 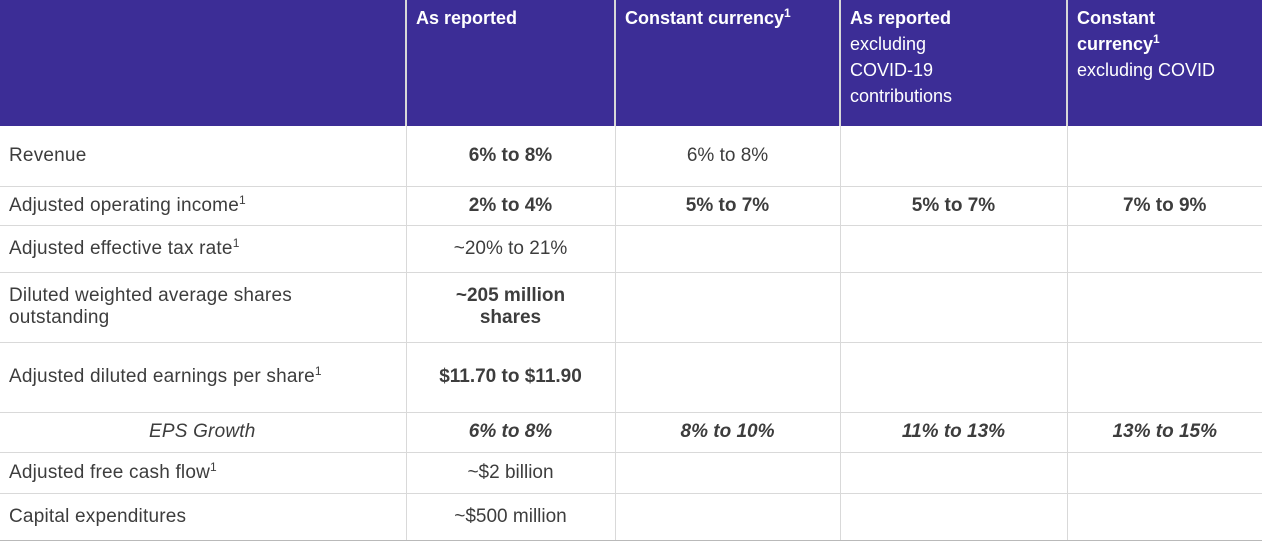 I want to click on value-cell: $11.70 to $11.90, so click(x=510, y=376).